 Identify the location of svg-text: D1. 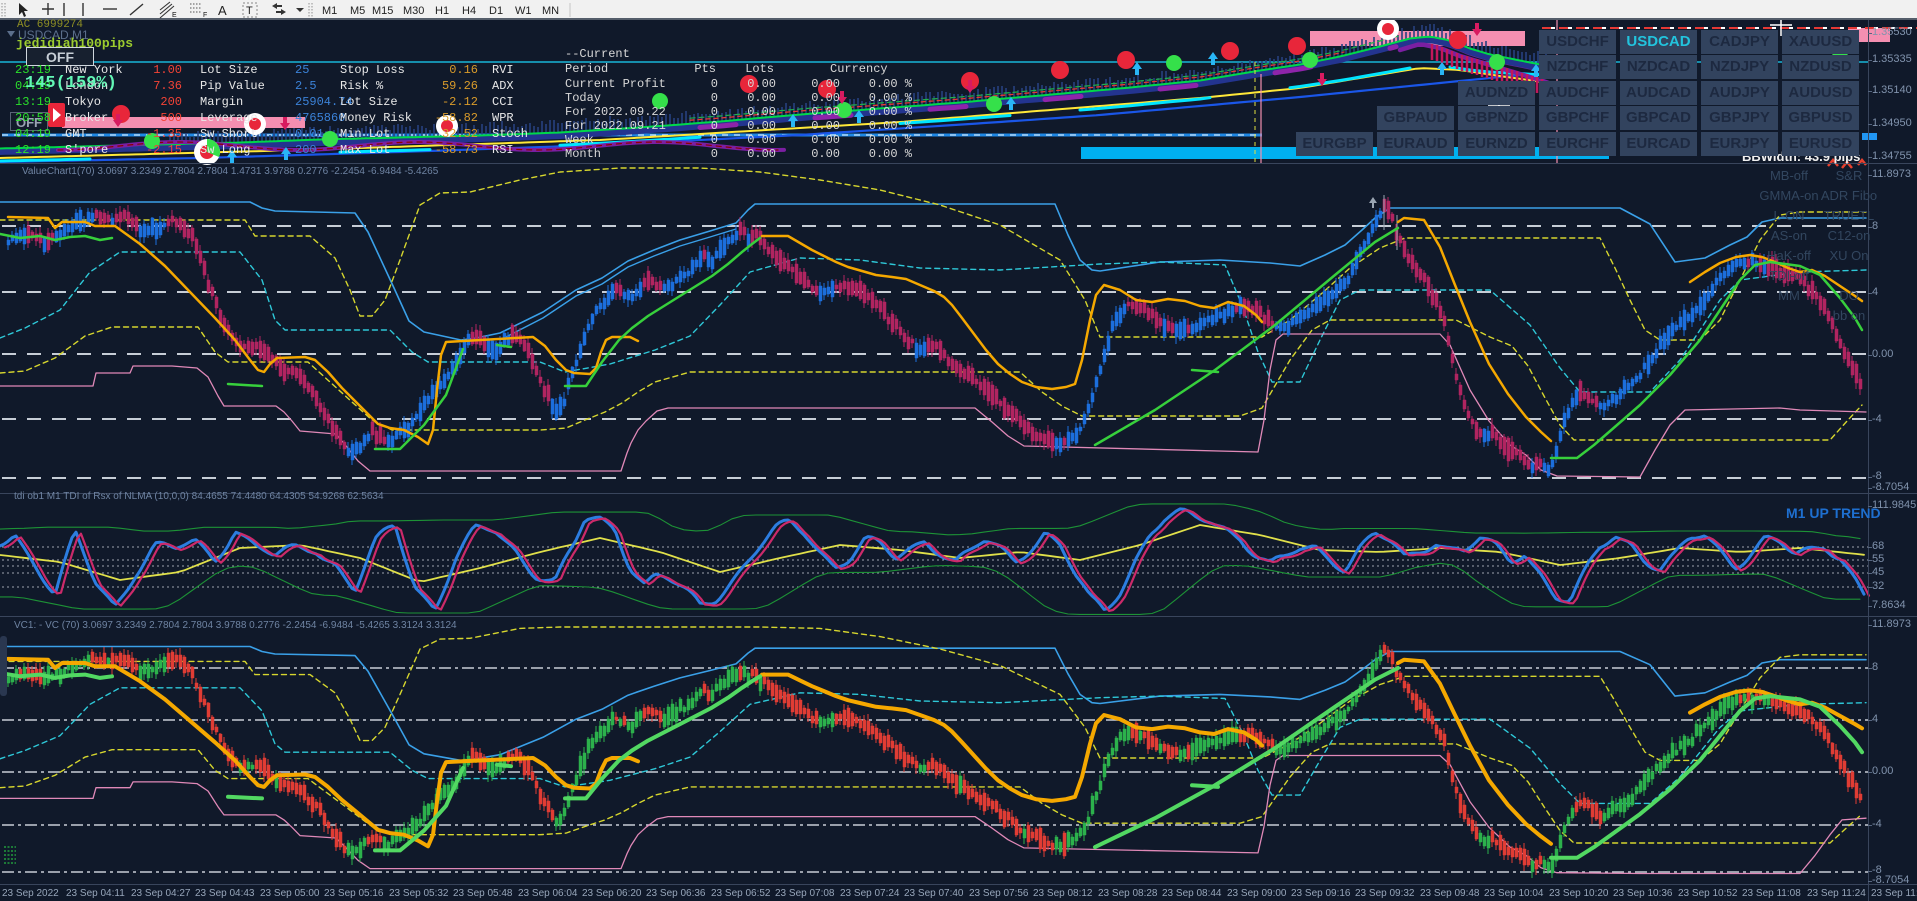
(496, 11).